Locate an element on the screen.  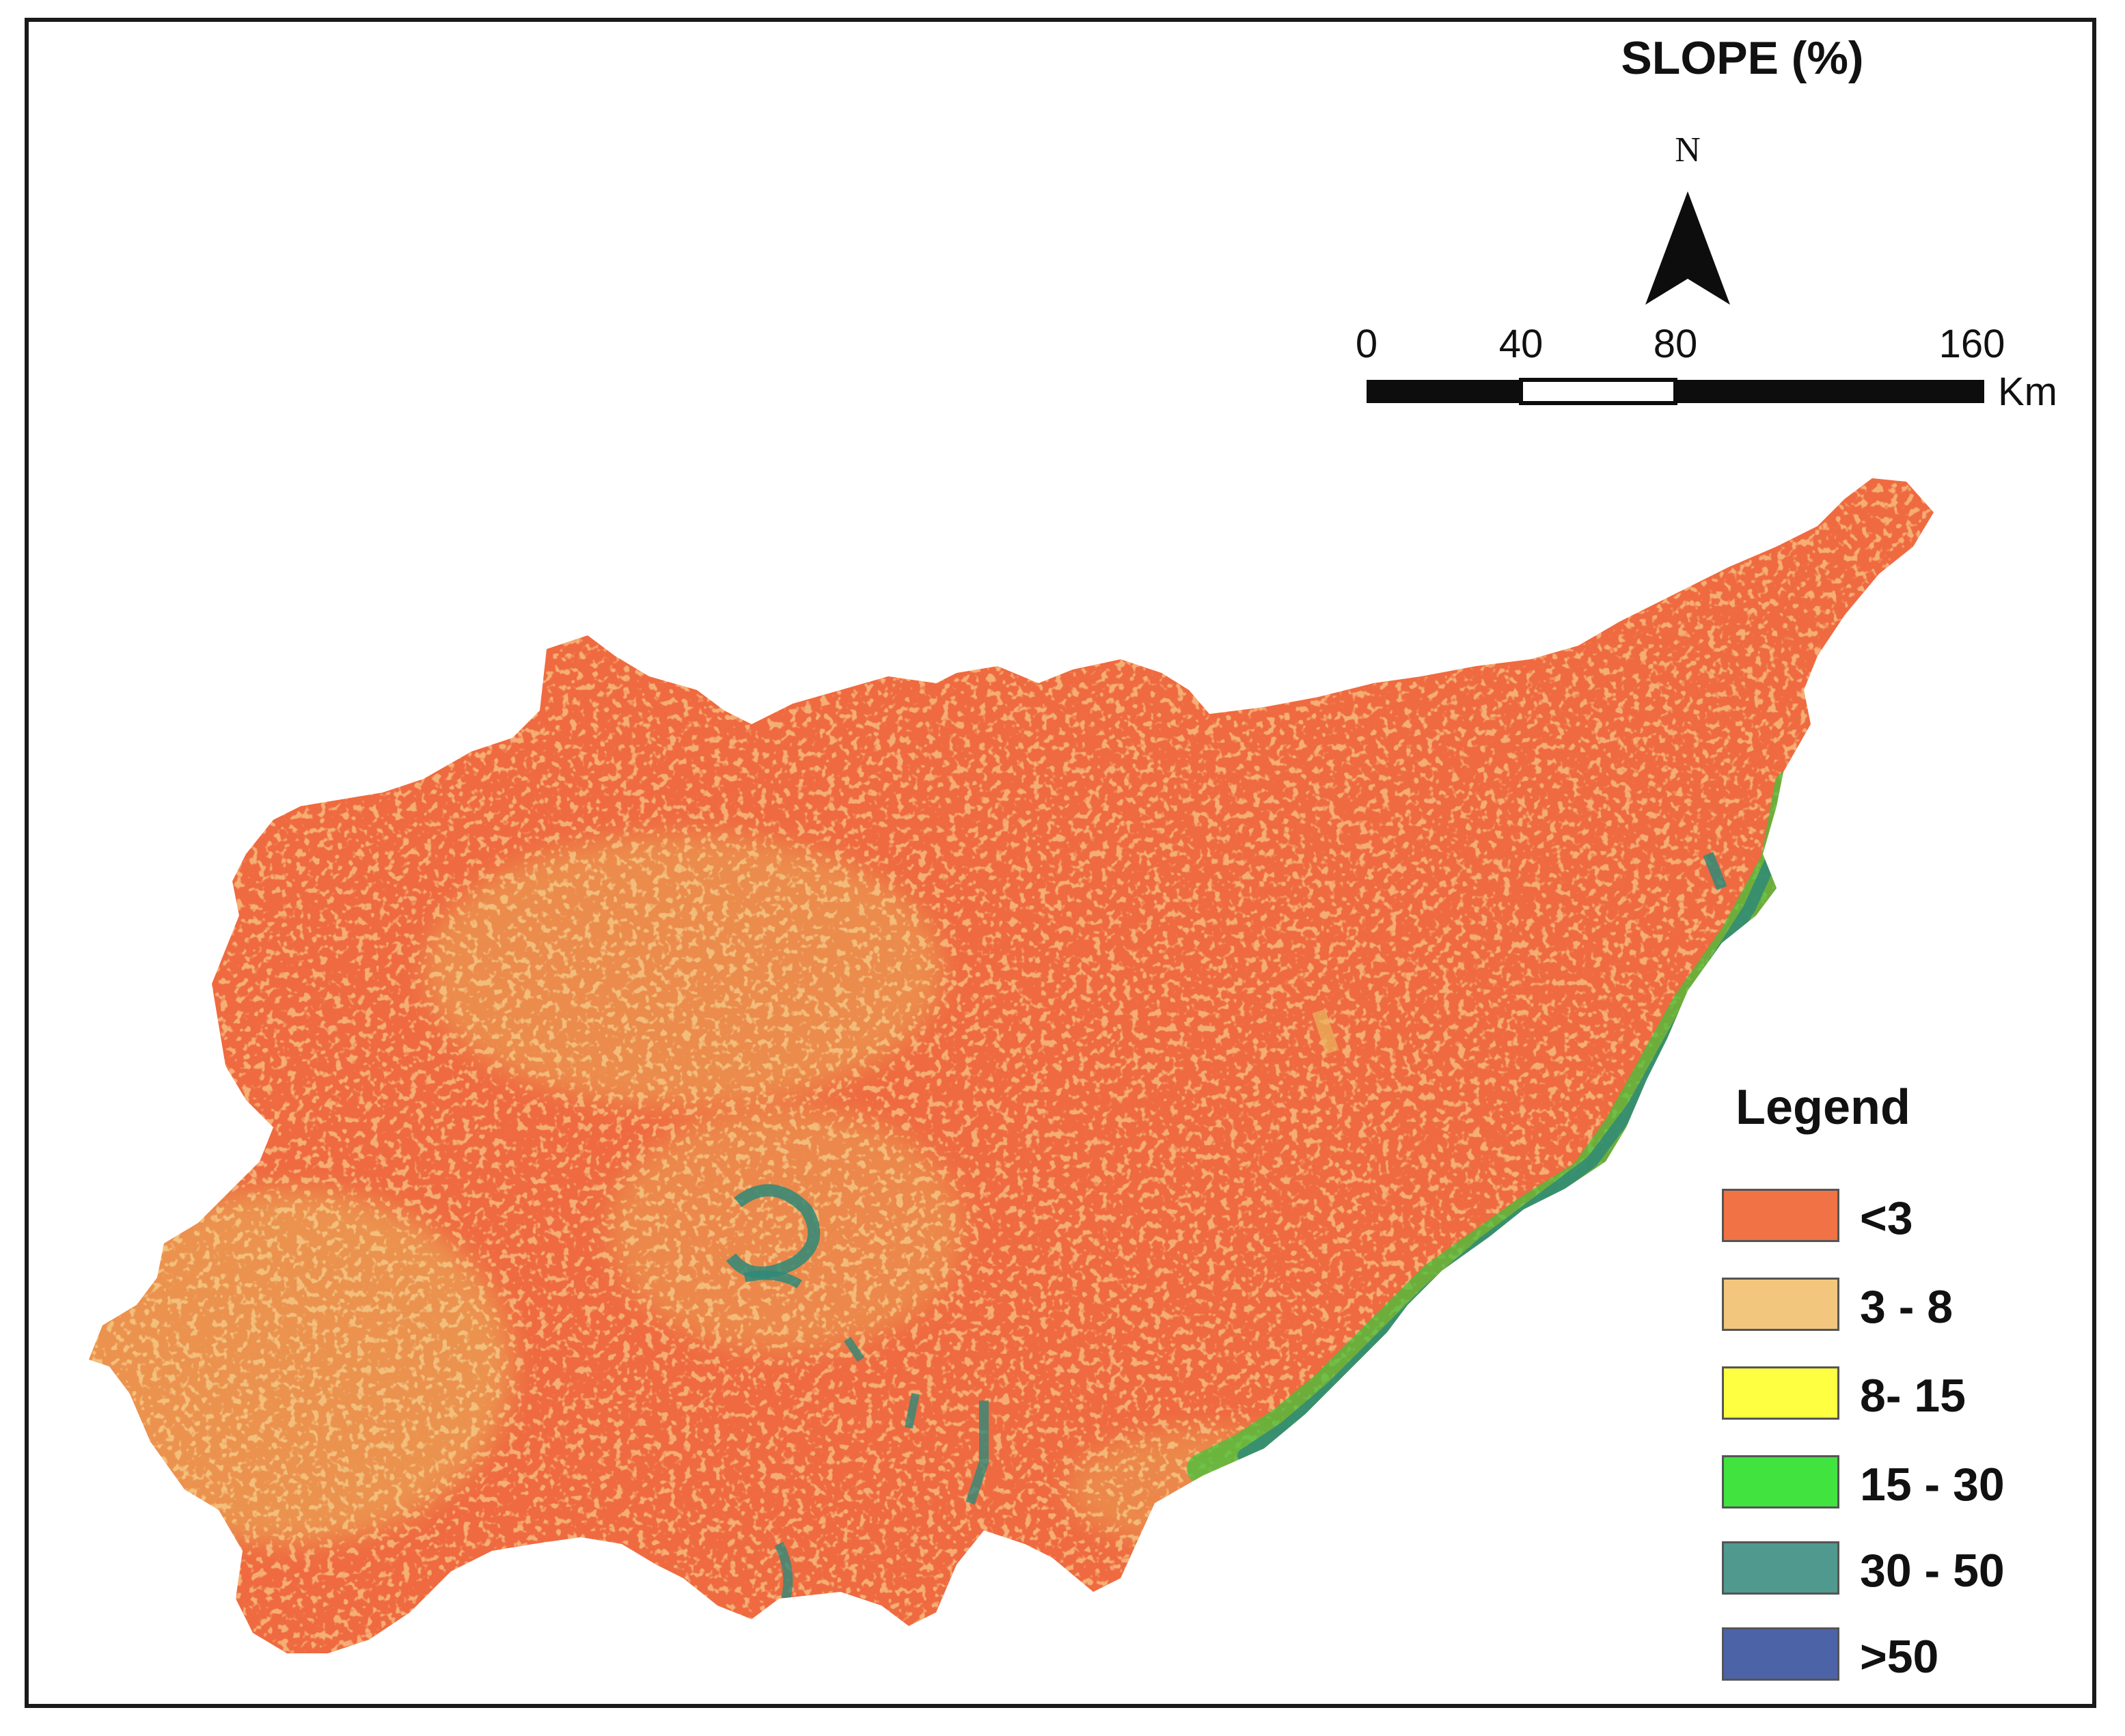
legend-item: >50 is located at coordinates (1899, 1658).